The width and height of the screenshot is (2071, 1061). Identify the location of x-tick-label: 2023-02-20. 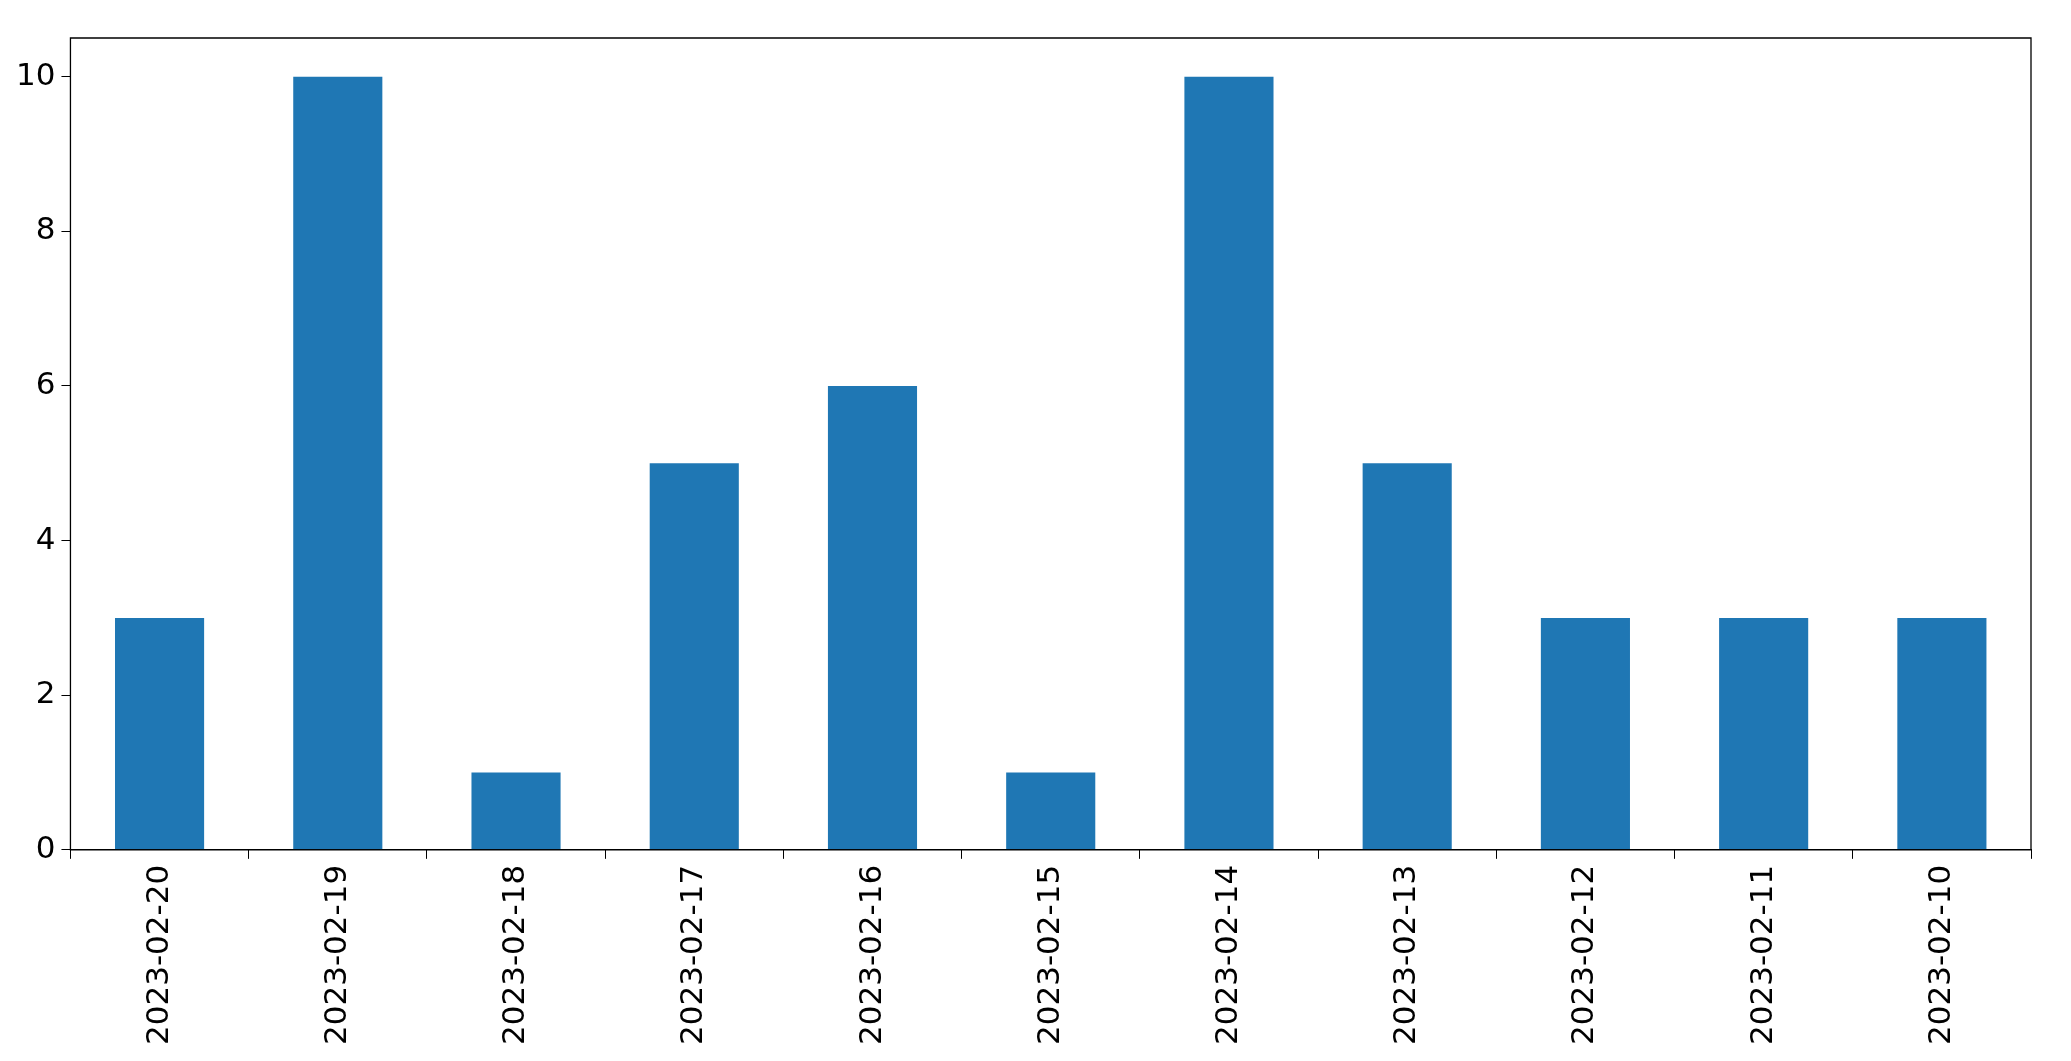
(156, 955).